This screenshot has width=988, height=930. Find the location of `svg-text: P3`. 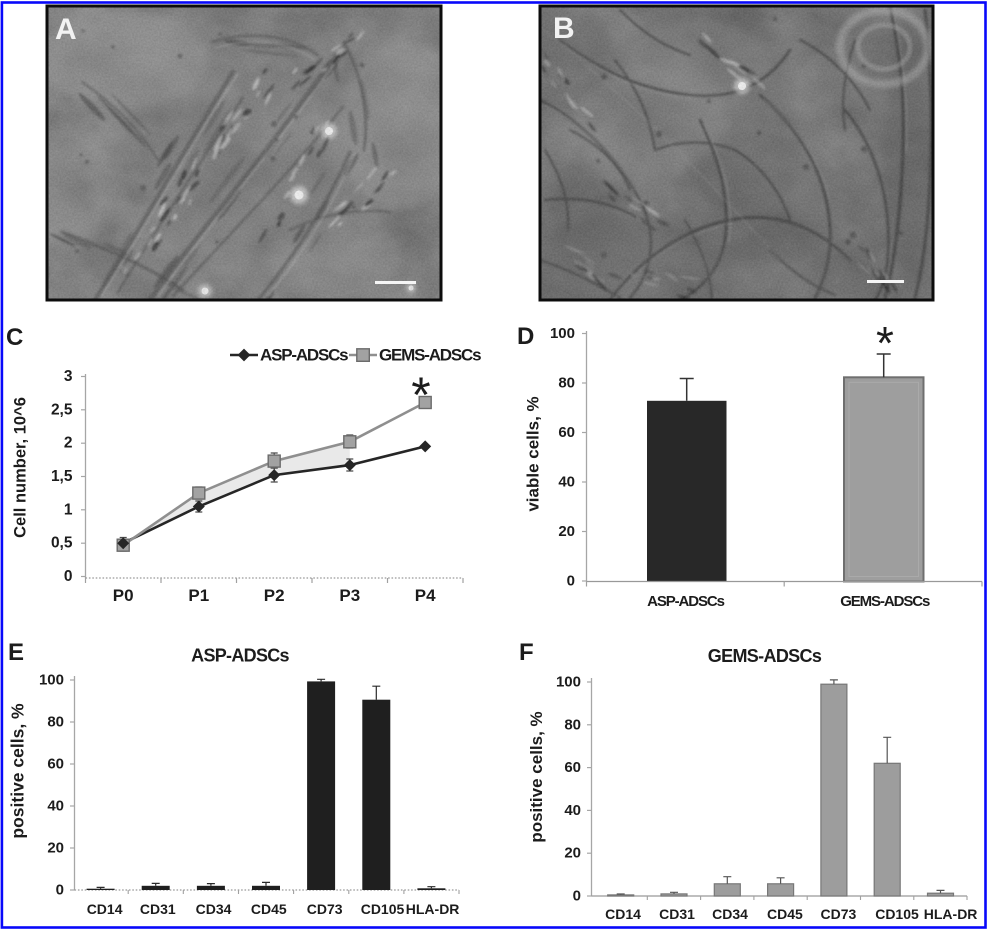

svg-text: P3 is located at coordinates (349, 595).